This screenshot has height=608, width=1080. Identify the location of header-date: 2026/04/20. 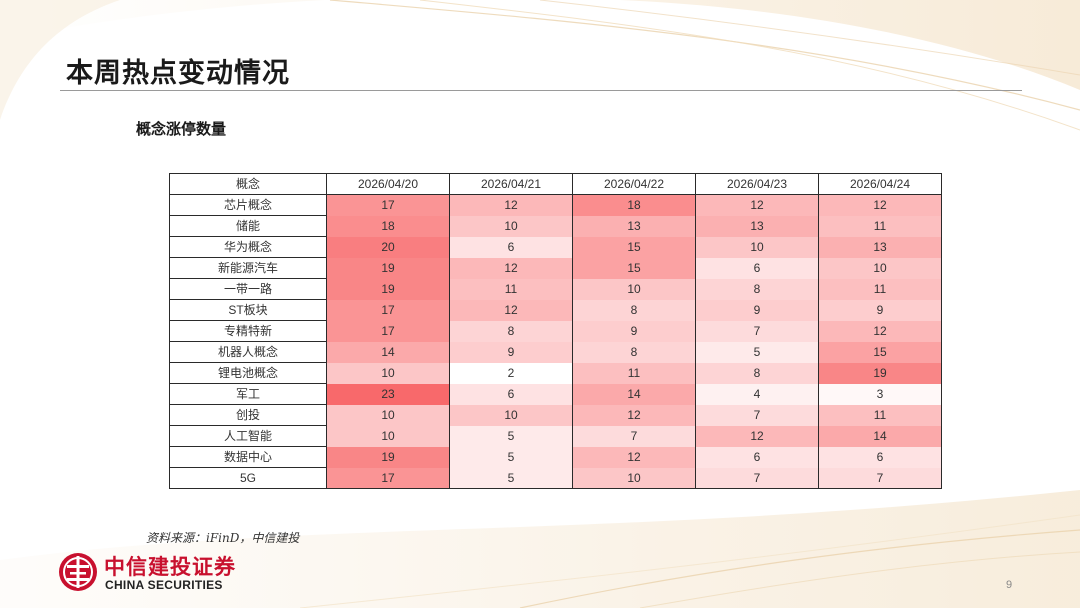
(388, 184).